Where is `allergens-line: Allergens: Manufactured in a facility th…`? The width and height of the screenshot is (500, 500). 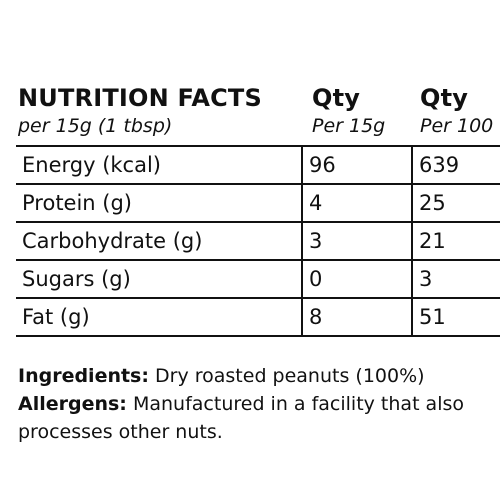 allergens-line: Allergens: Manufactured in a facility th… is located at coordinates (253, 418).